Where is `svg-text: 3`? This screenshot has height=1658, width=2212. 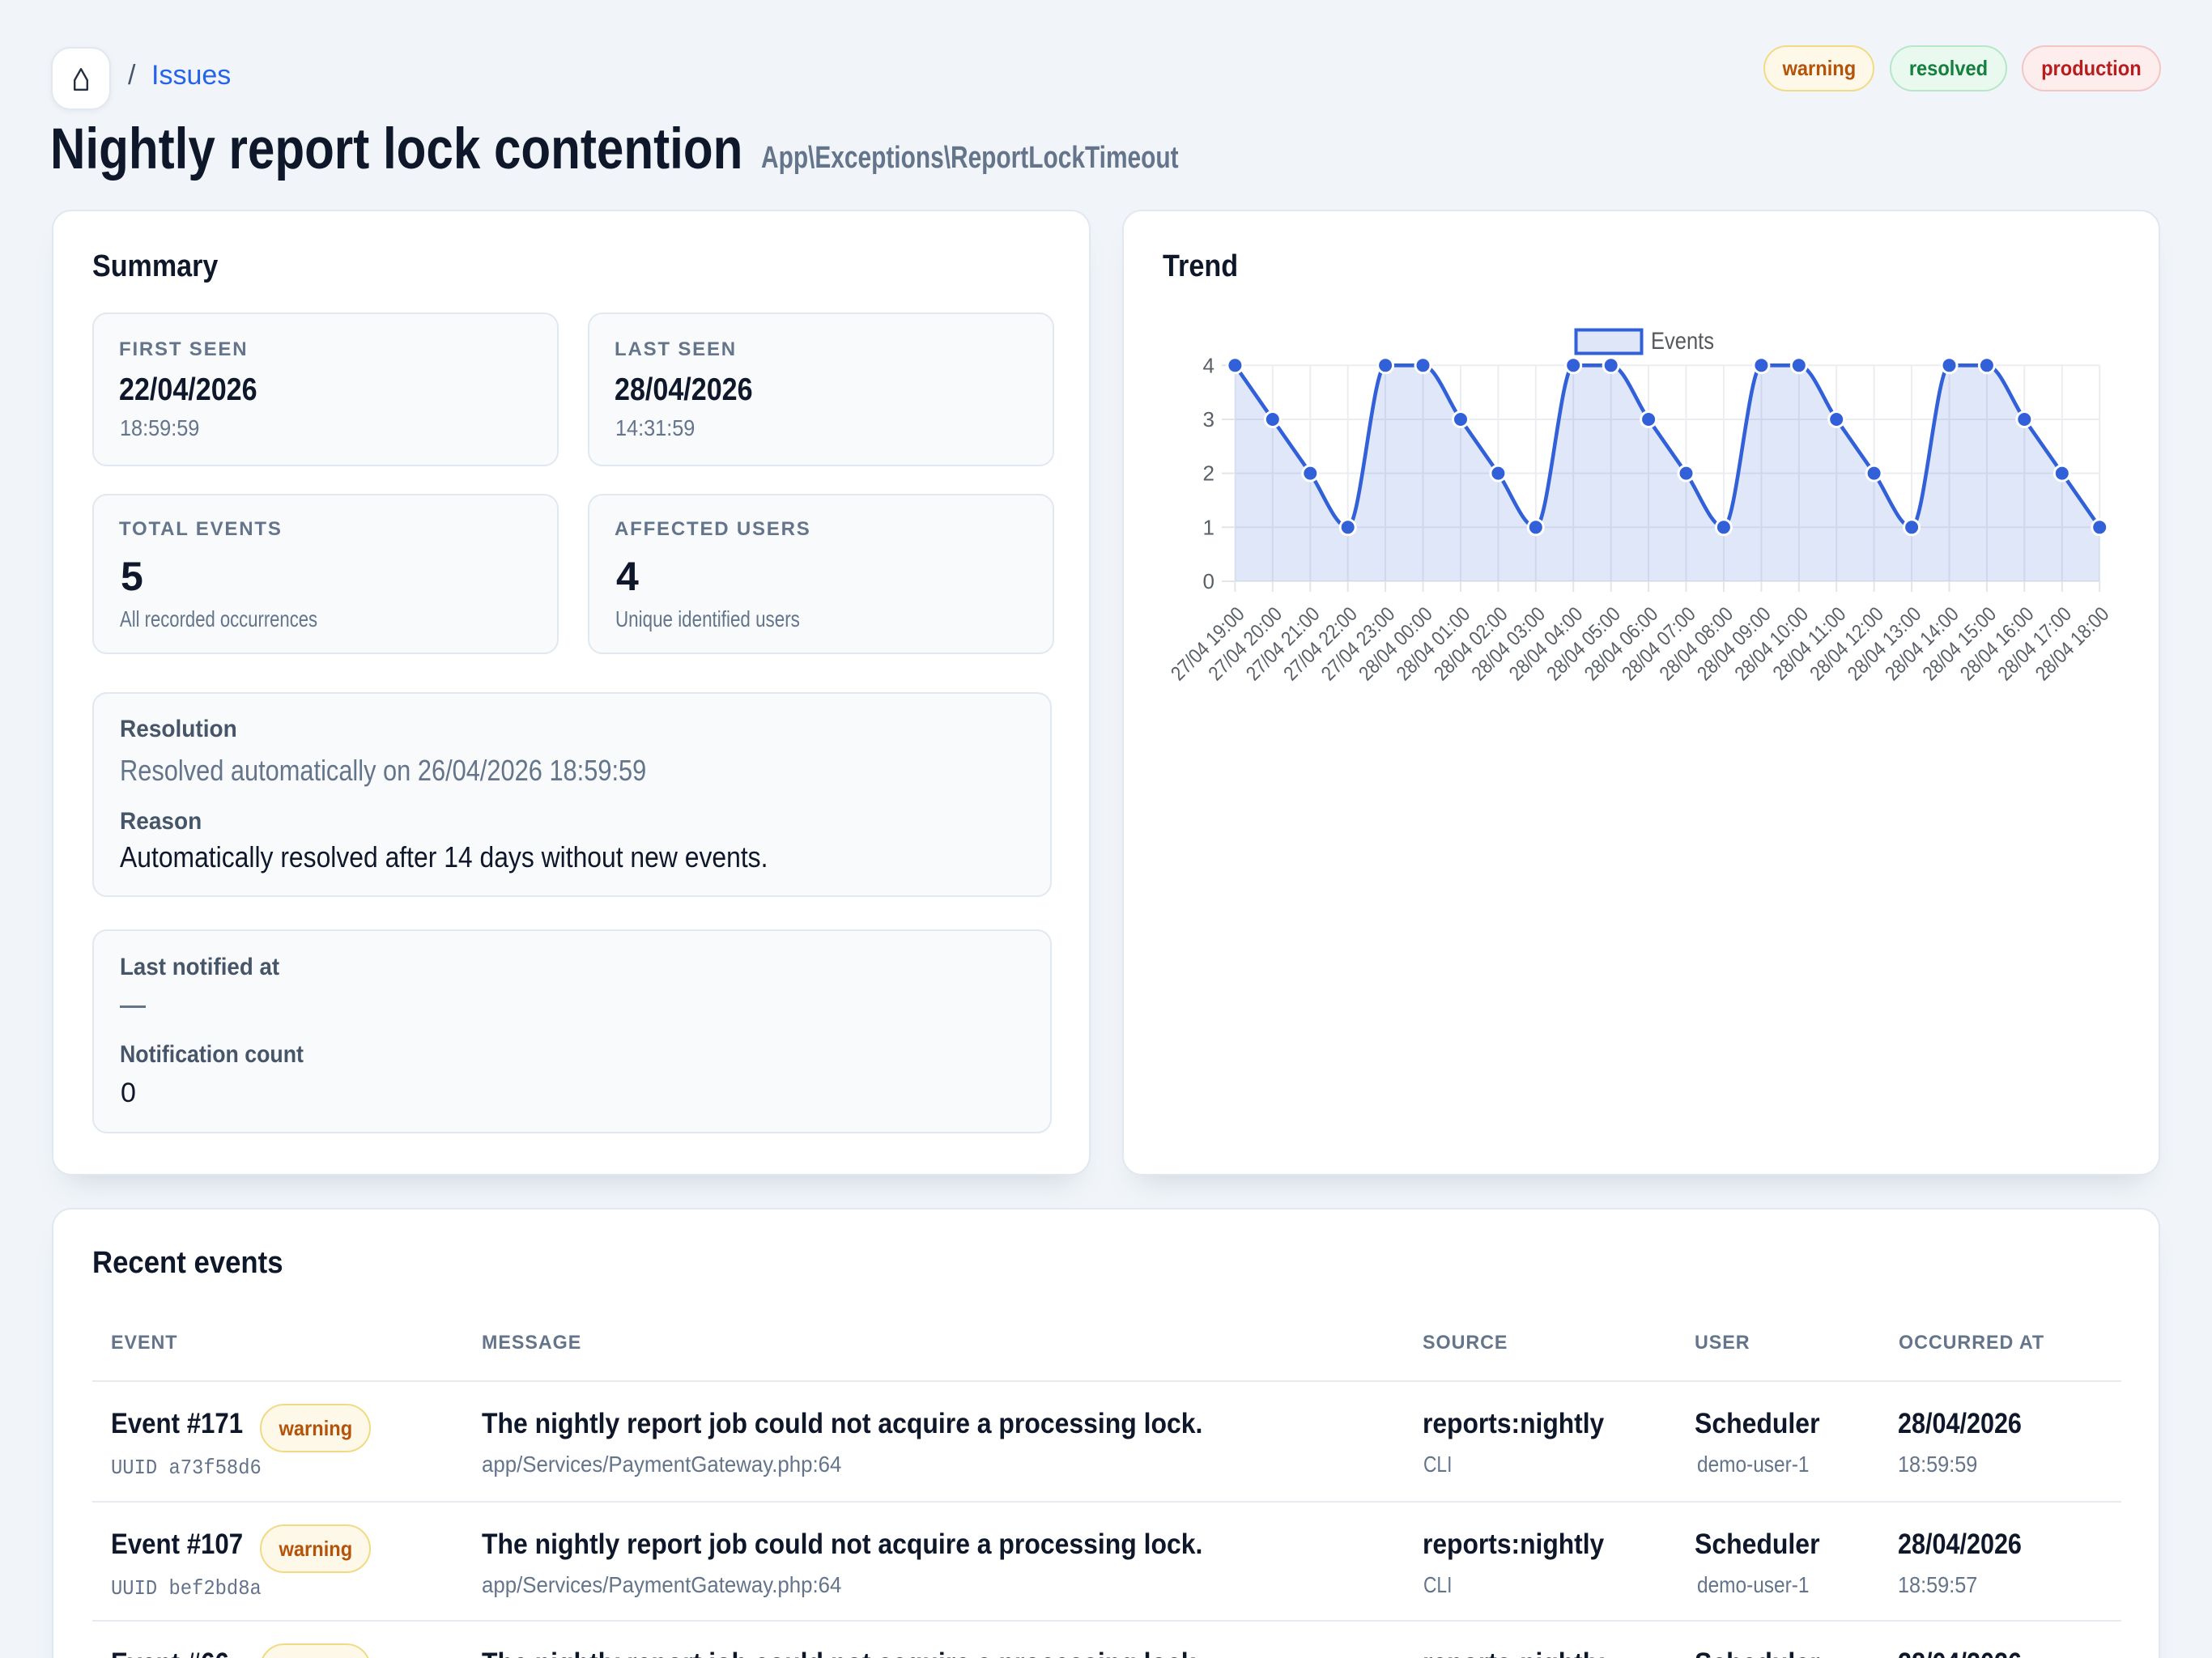 svg-text: 3 is located at coordinates (1209, 419).